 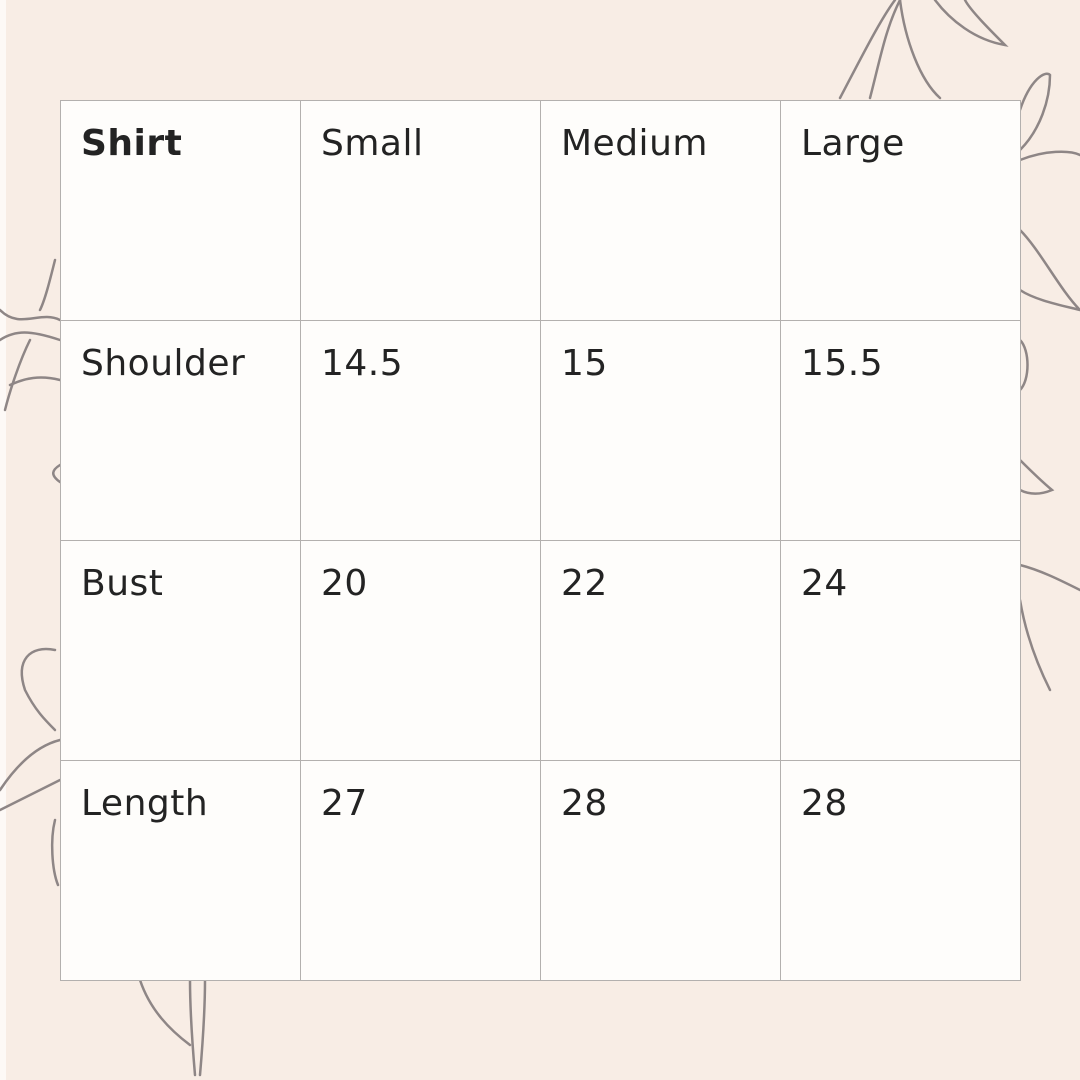 I want to click on cell-value: 20, so click(x=420, y=650).